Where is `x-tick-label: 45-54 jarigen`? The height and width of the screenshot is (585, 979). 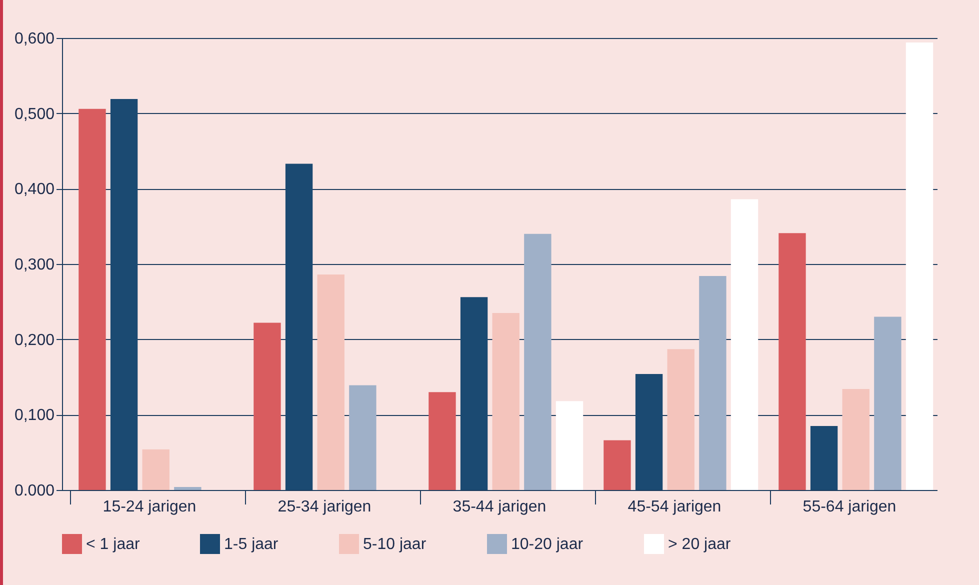 x-tick-label: 45-54 jarigen is located at coordinates (675, 507).